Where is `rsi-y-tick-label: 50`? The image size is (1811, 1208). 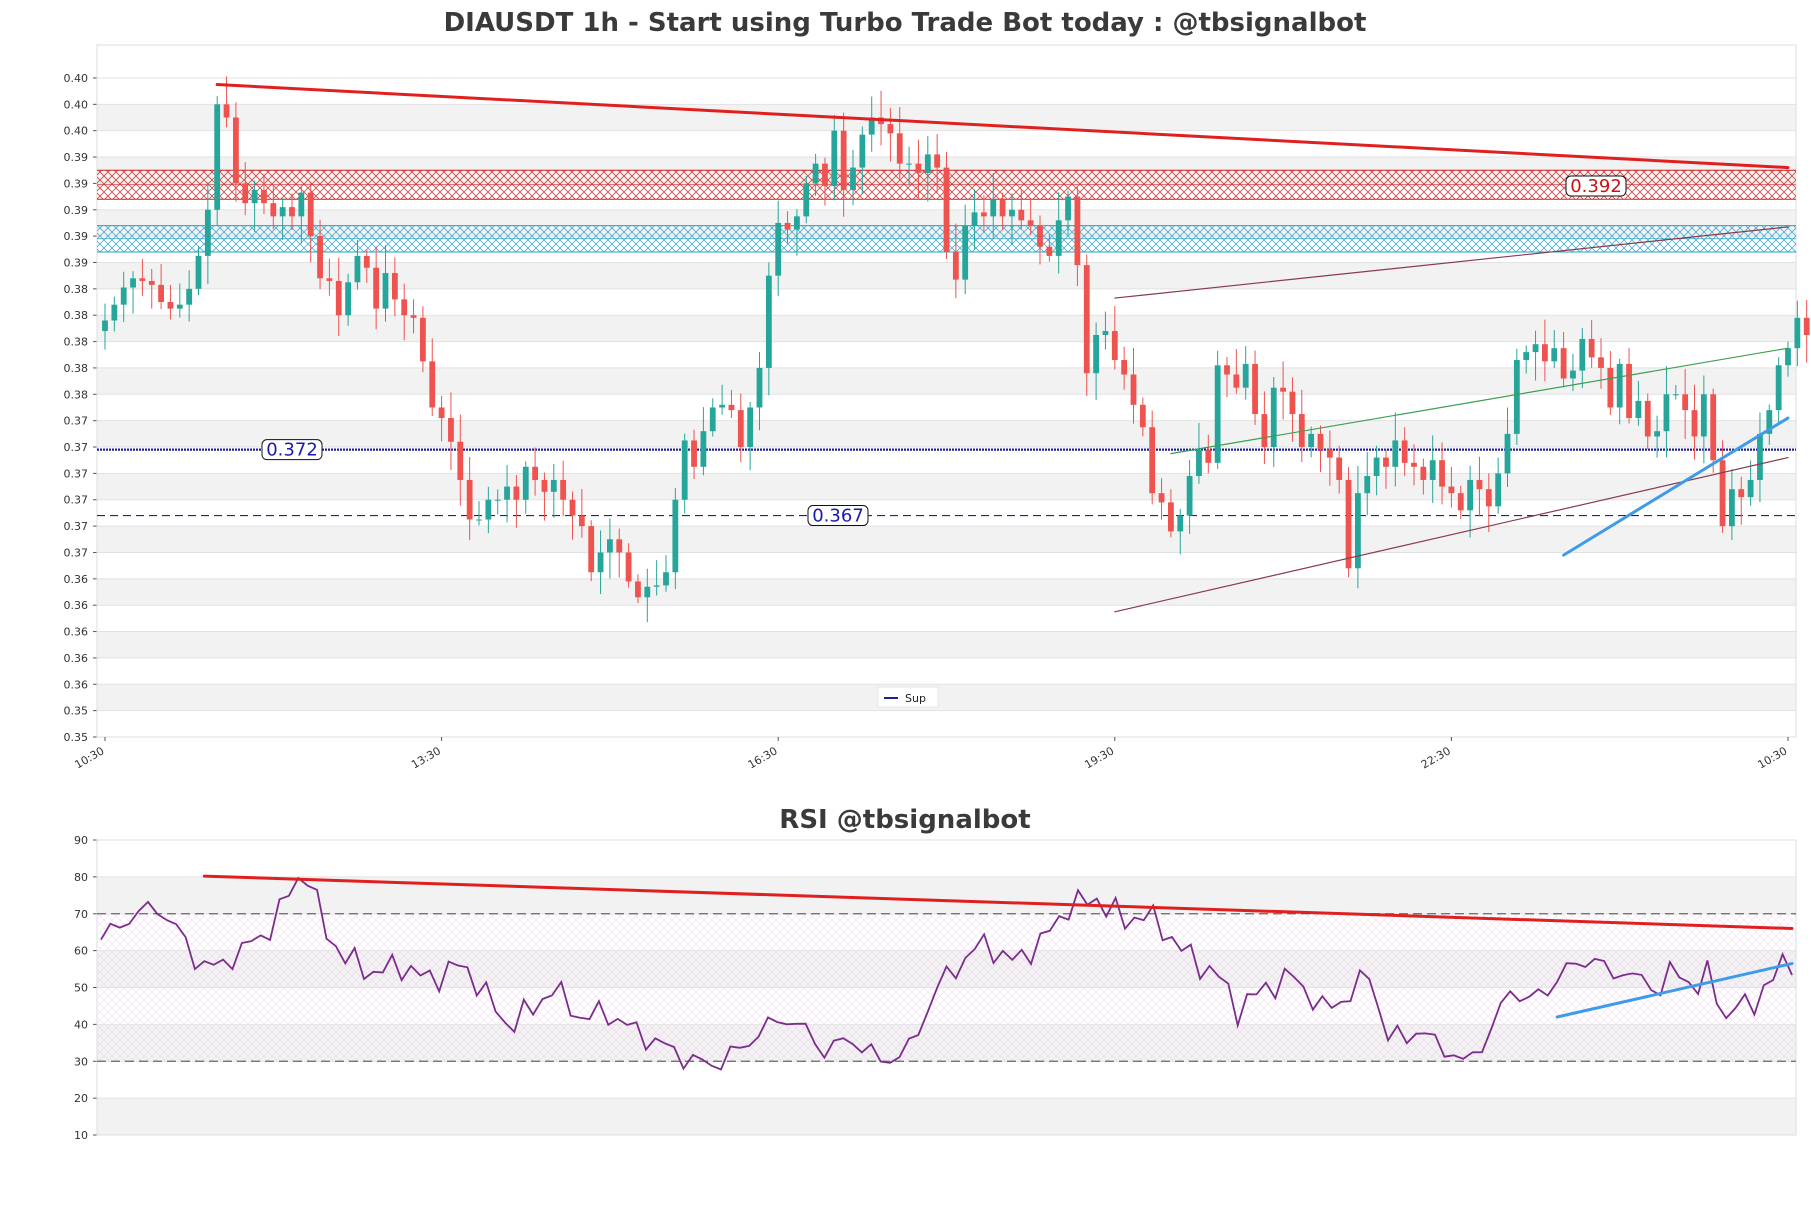
rsi-y-tick-label: 50 is located at coordinates (81, 988).